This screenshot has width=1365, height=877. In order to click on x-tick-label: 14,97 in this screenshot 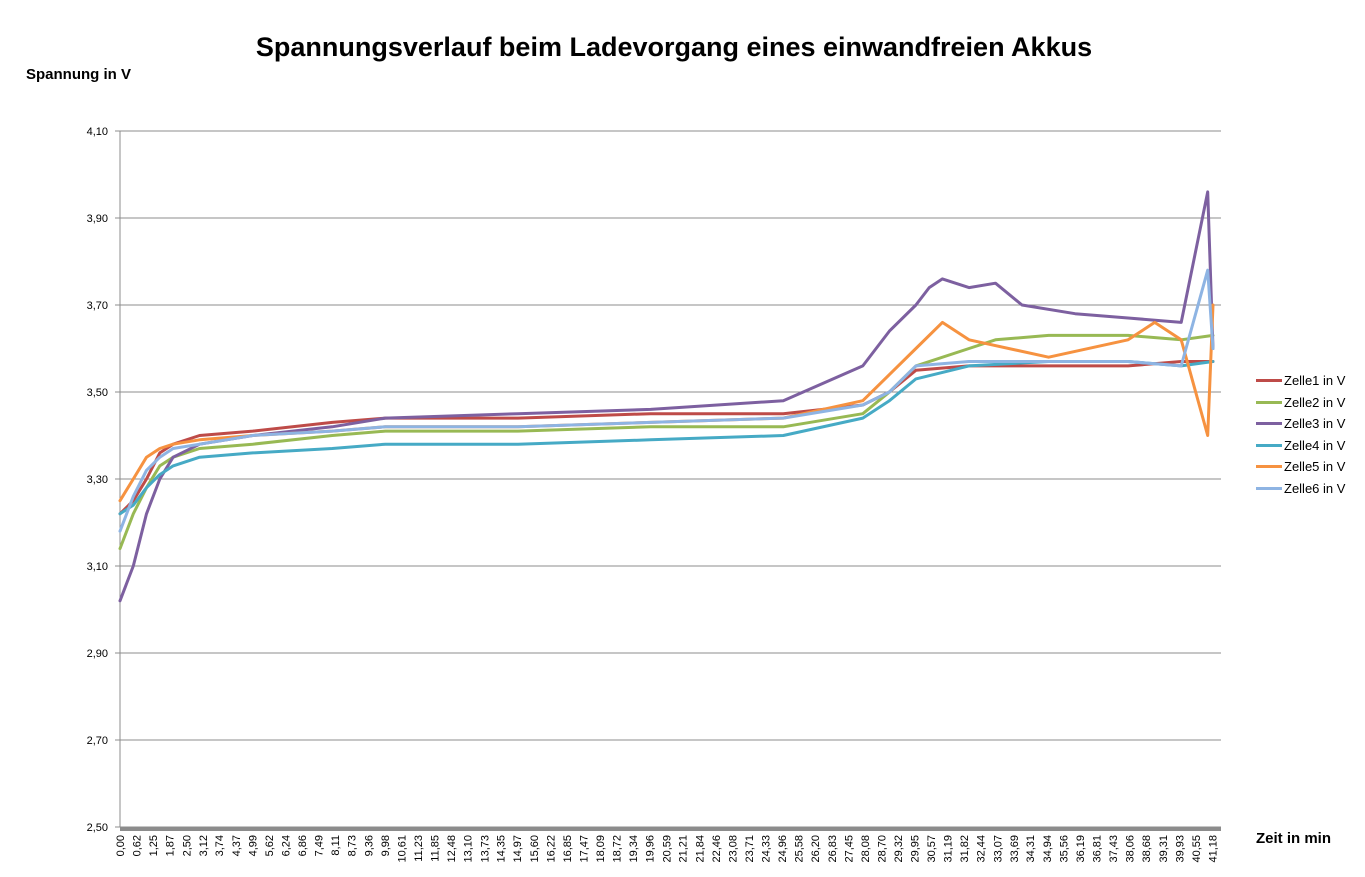, I will do `click(518, 849)`.